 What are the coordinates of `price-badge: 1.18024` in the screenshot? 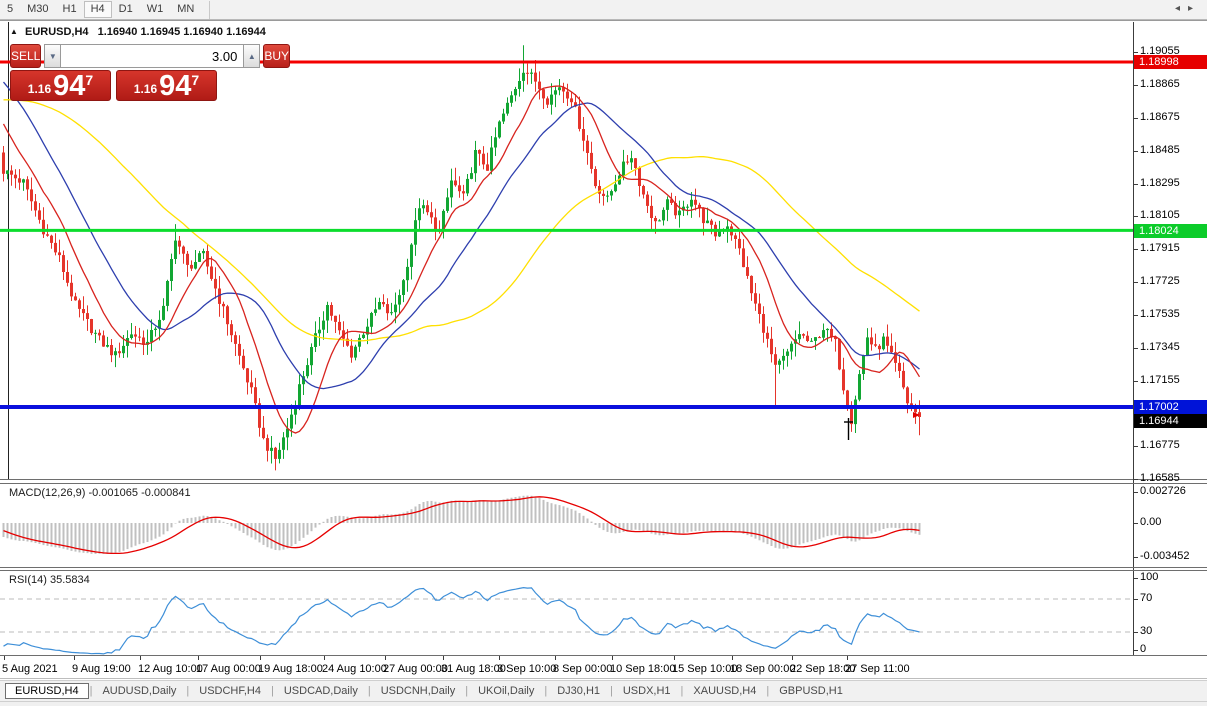 It's located at (1170, 231).